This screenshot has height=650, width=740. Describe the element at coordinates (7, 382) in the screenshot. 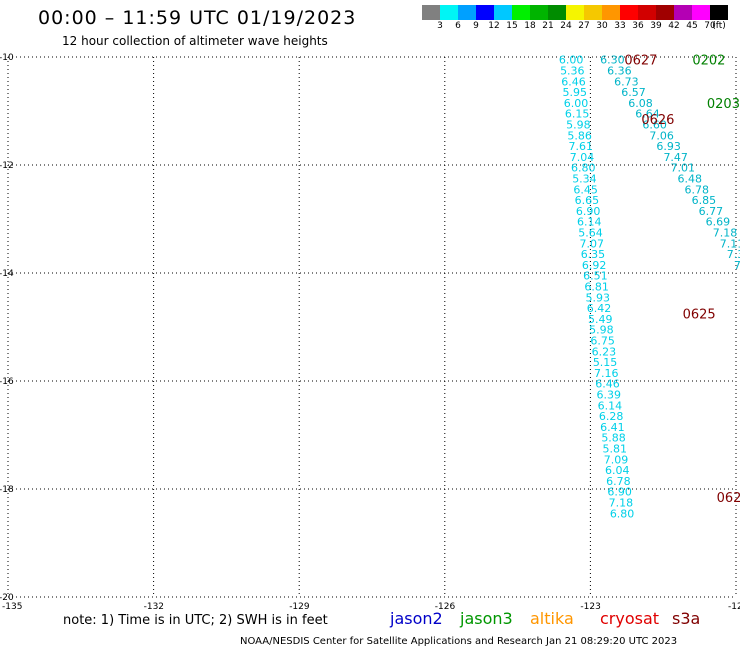

I see `lat-label: -16` at that location.